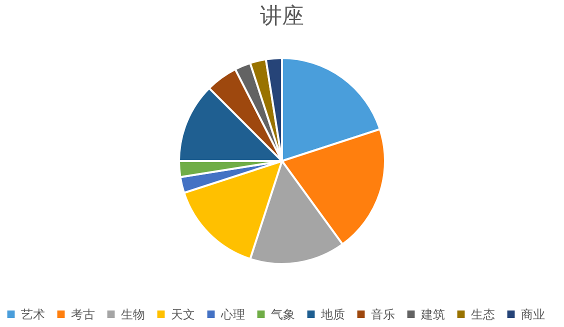  I want to click on legend-label: 建筑, so click(432, 314).